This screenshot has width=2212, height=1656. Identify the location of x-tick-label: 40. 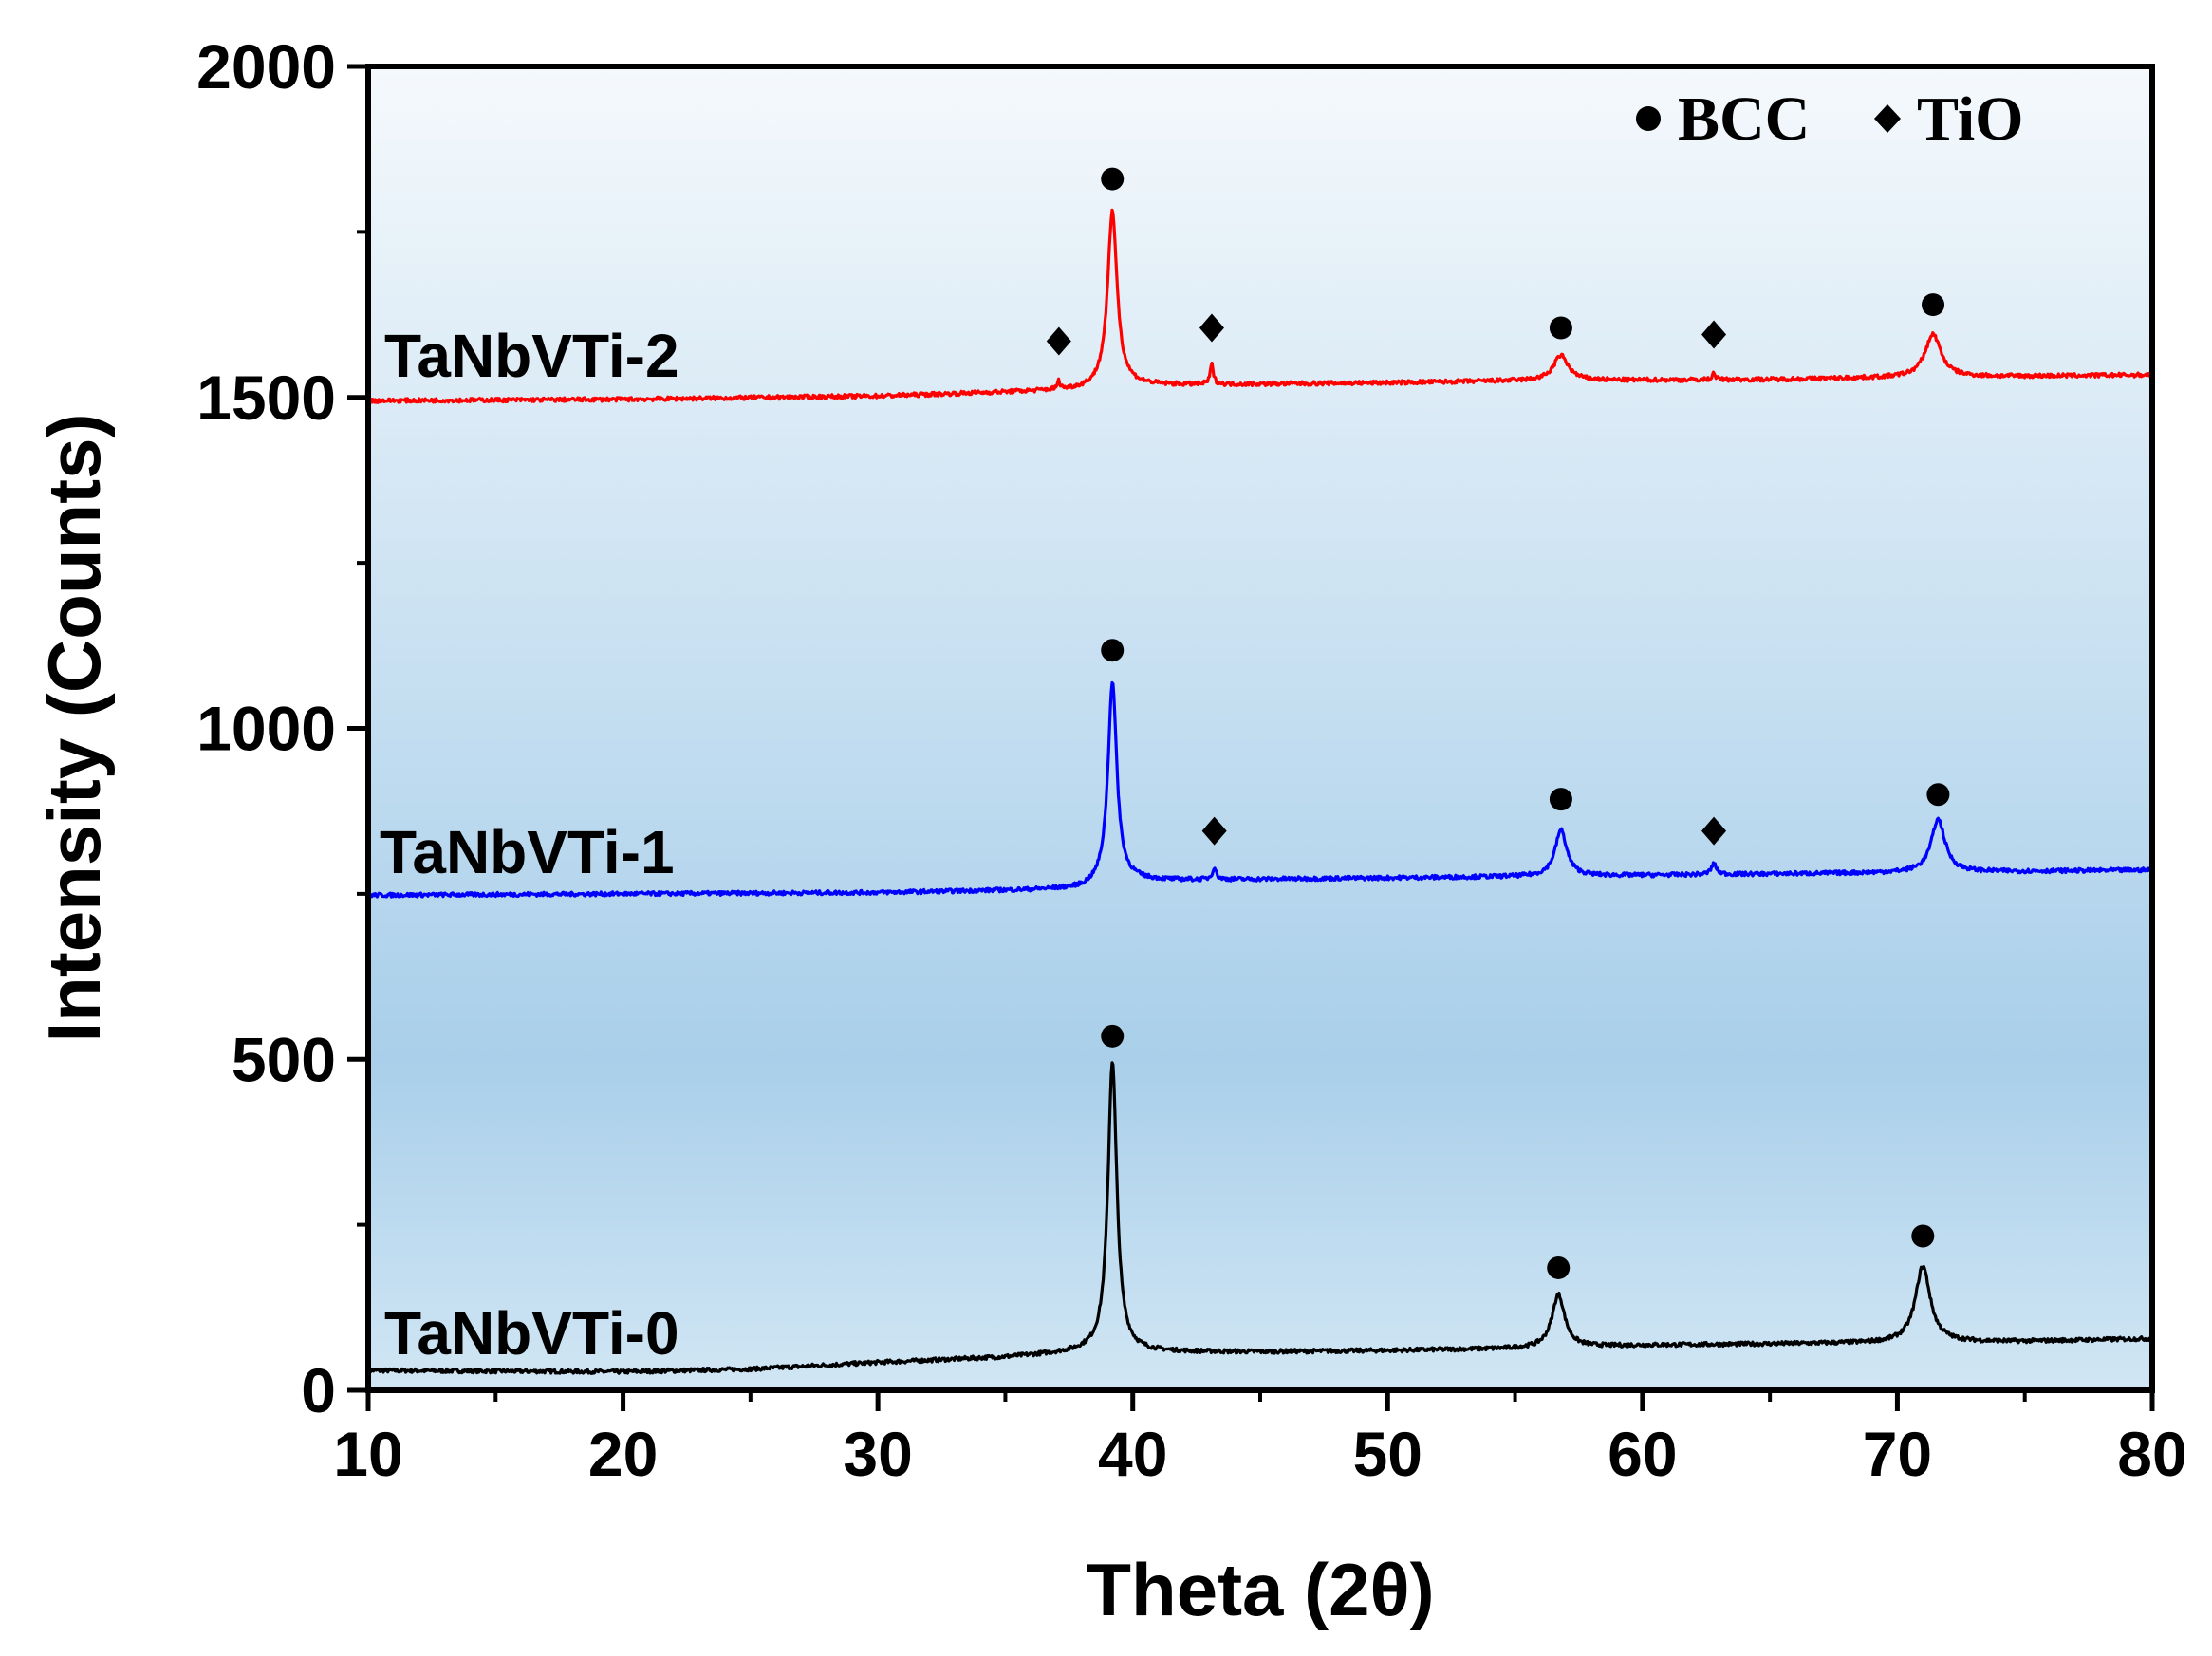
(1133, 1454).